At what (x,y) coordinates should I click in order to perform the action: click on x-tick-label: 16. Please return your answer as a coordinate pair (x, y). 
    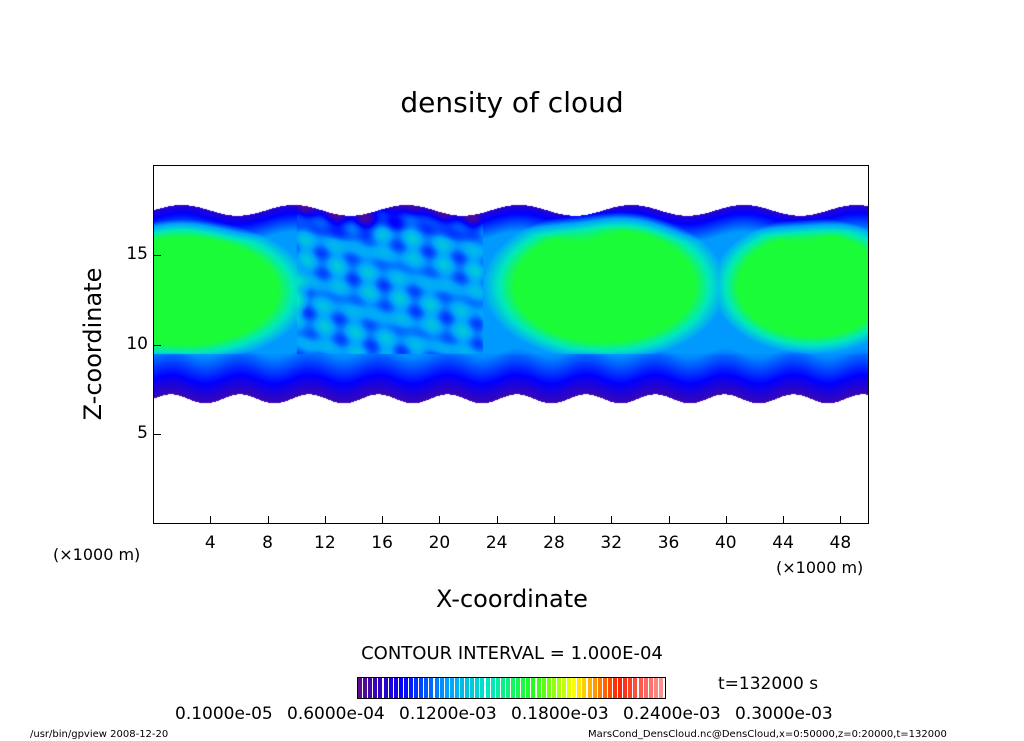
    Looking at the image, I should click on (382, 543).